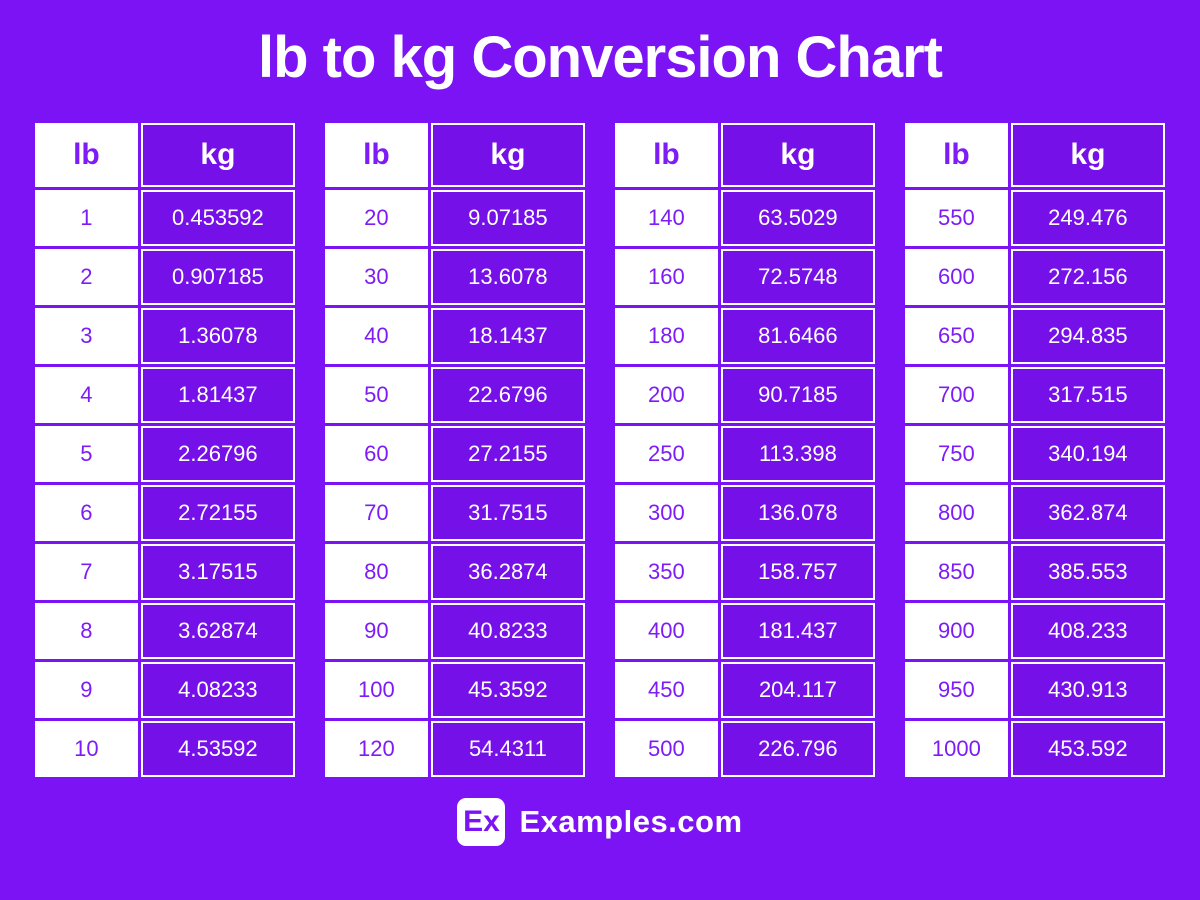 This screenshot has height=900, width=1200. What do you see at coordinates (86, 689) in the screenshot?
I see `lb-value-cell: 9` at bounding box center [86, 689].